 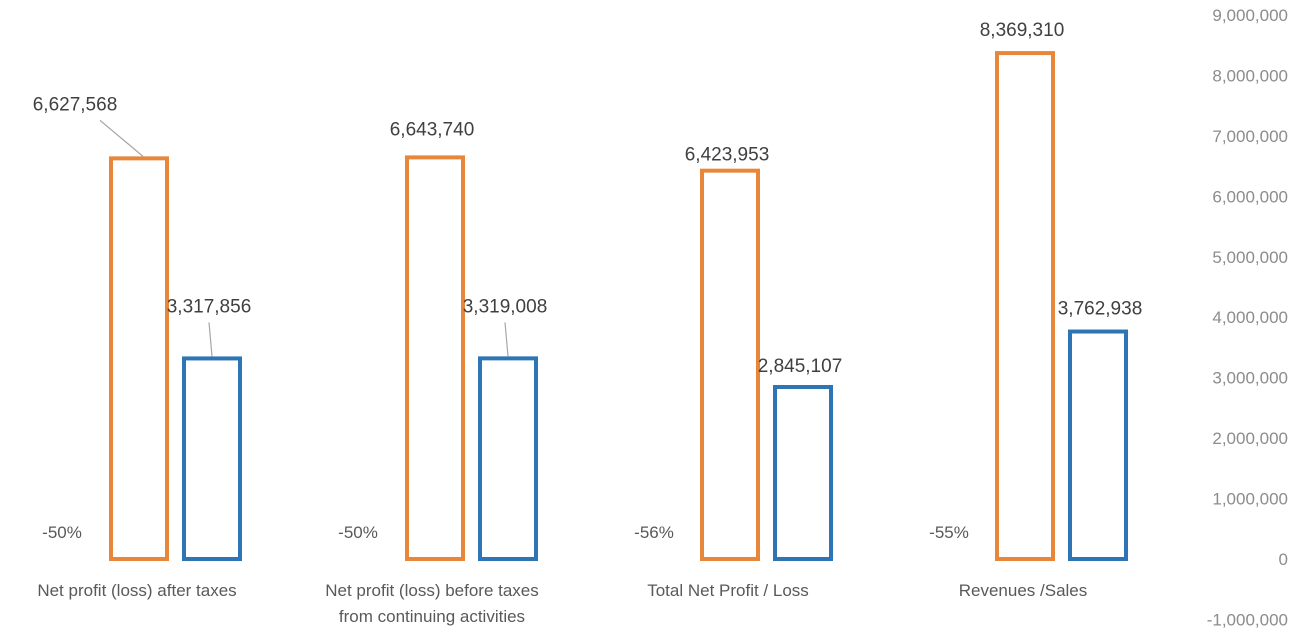 What do you see at coordinates (1250, 15) in the screenshot?
I see `y-tick-label: 9,000,000` at bounding box center [1250, 15].